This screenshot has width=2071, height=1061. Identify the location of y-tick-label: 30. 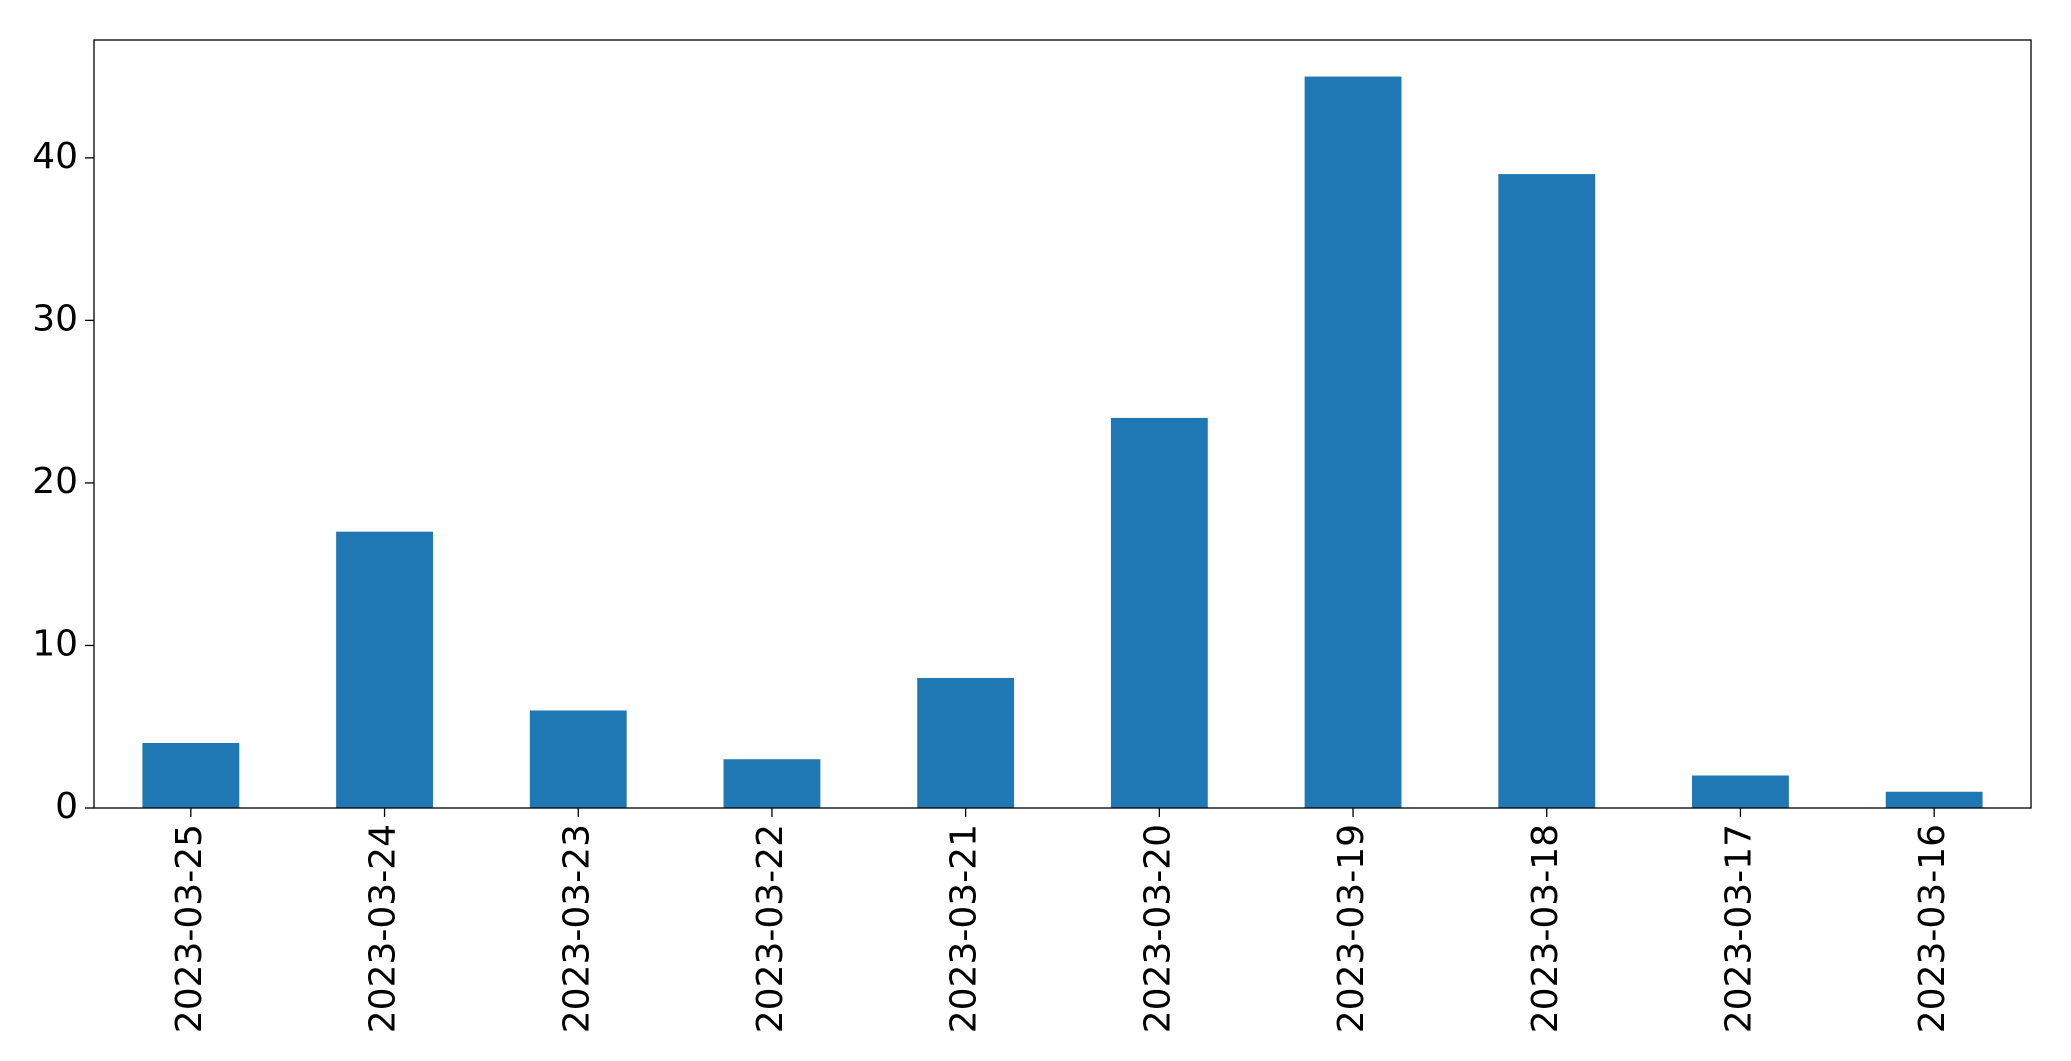
(55, 318).